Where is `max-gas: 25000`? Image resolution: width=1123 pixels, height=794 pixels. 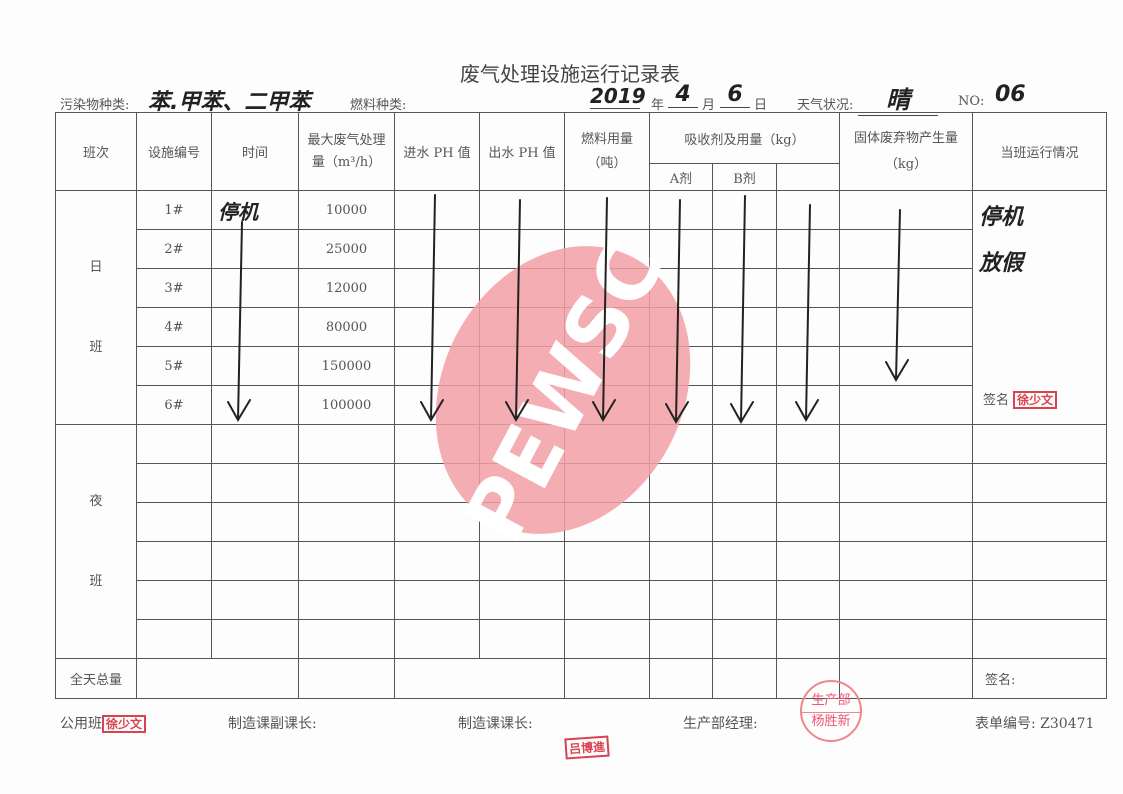 max-gas: 25000 is located at coordinates (346, 249).